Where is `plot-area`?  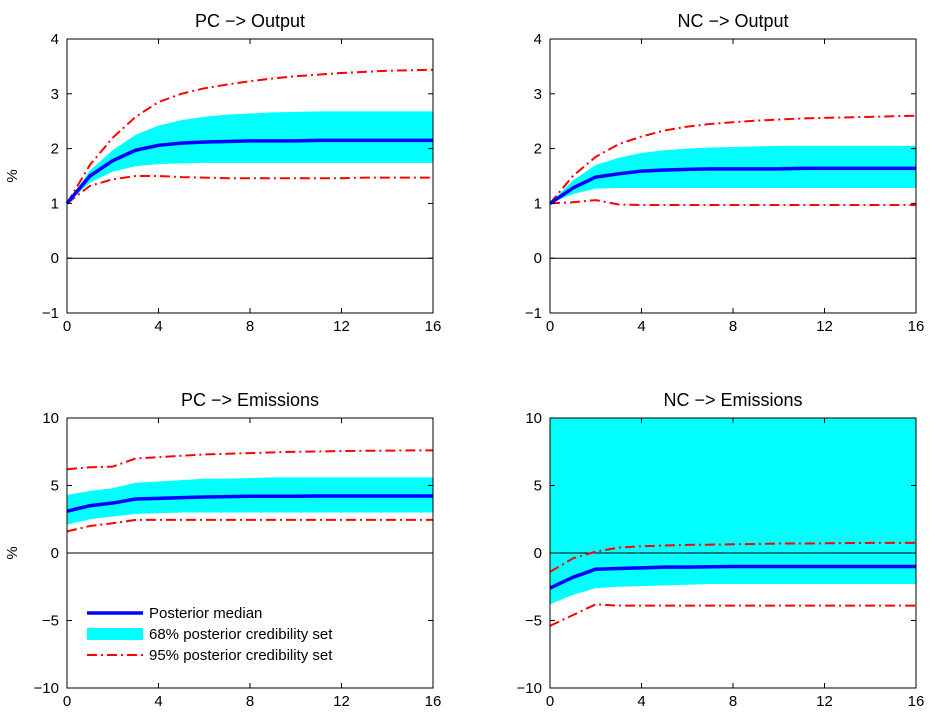
plot-area is located at coordinates (250, 176).